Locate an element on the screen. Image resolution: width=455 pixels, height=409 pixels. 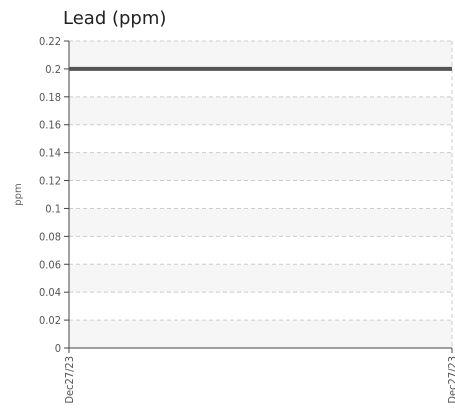
y-tick-label: 0.12 is located at coordinates (50, 181).